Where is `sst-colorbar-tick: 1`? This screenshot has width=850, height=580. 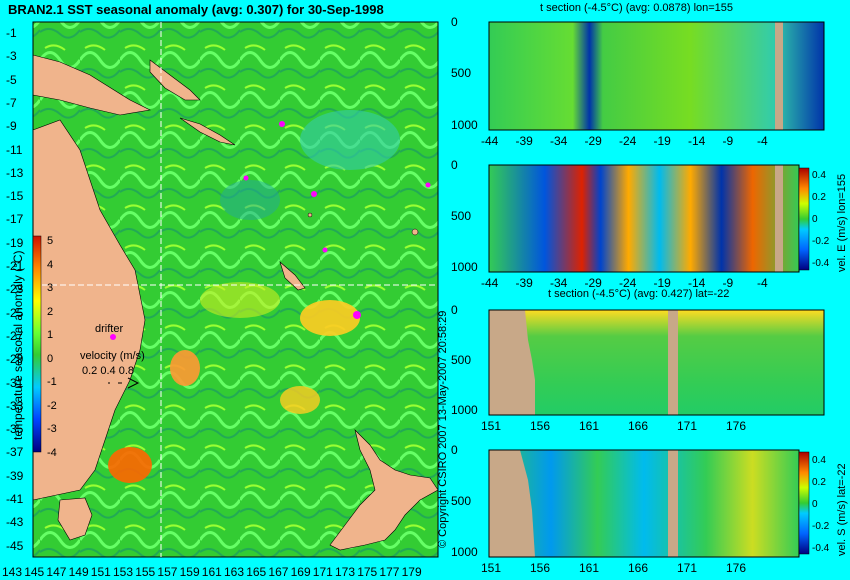
sst-colorbar-tick: 1 is located at coordinates (50, 335).